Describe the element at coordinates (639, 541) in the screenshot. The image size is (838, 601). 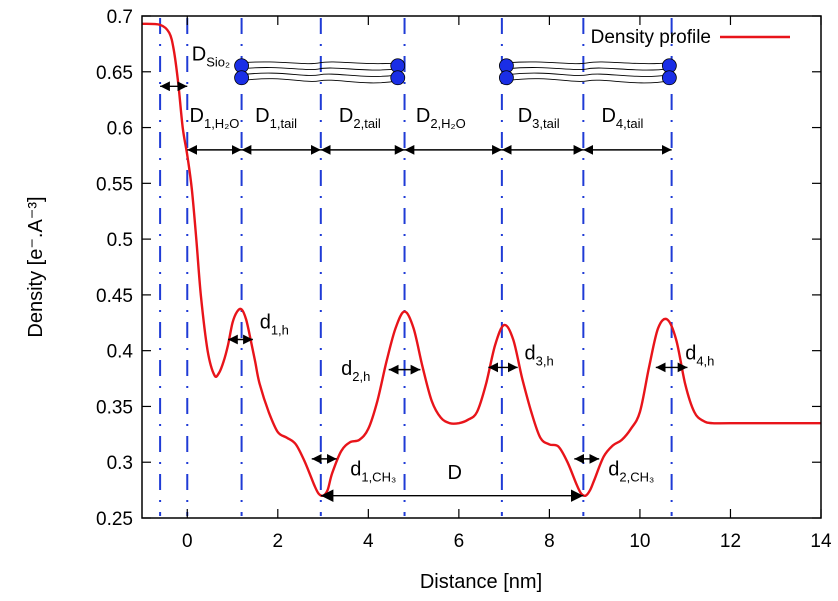
I see `x-tick-label: 10` at that location.